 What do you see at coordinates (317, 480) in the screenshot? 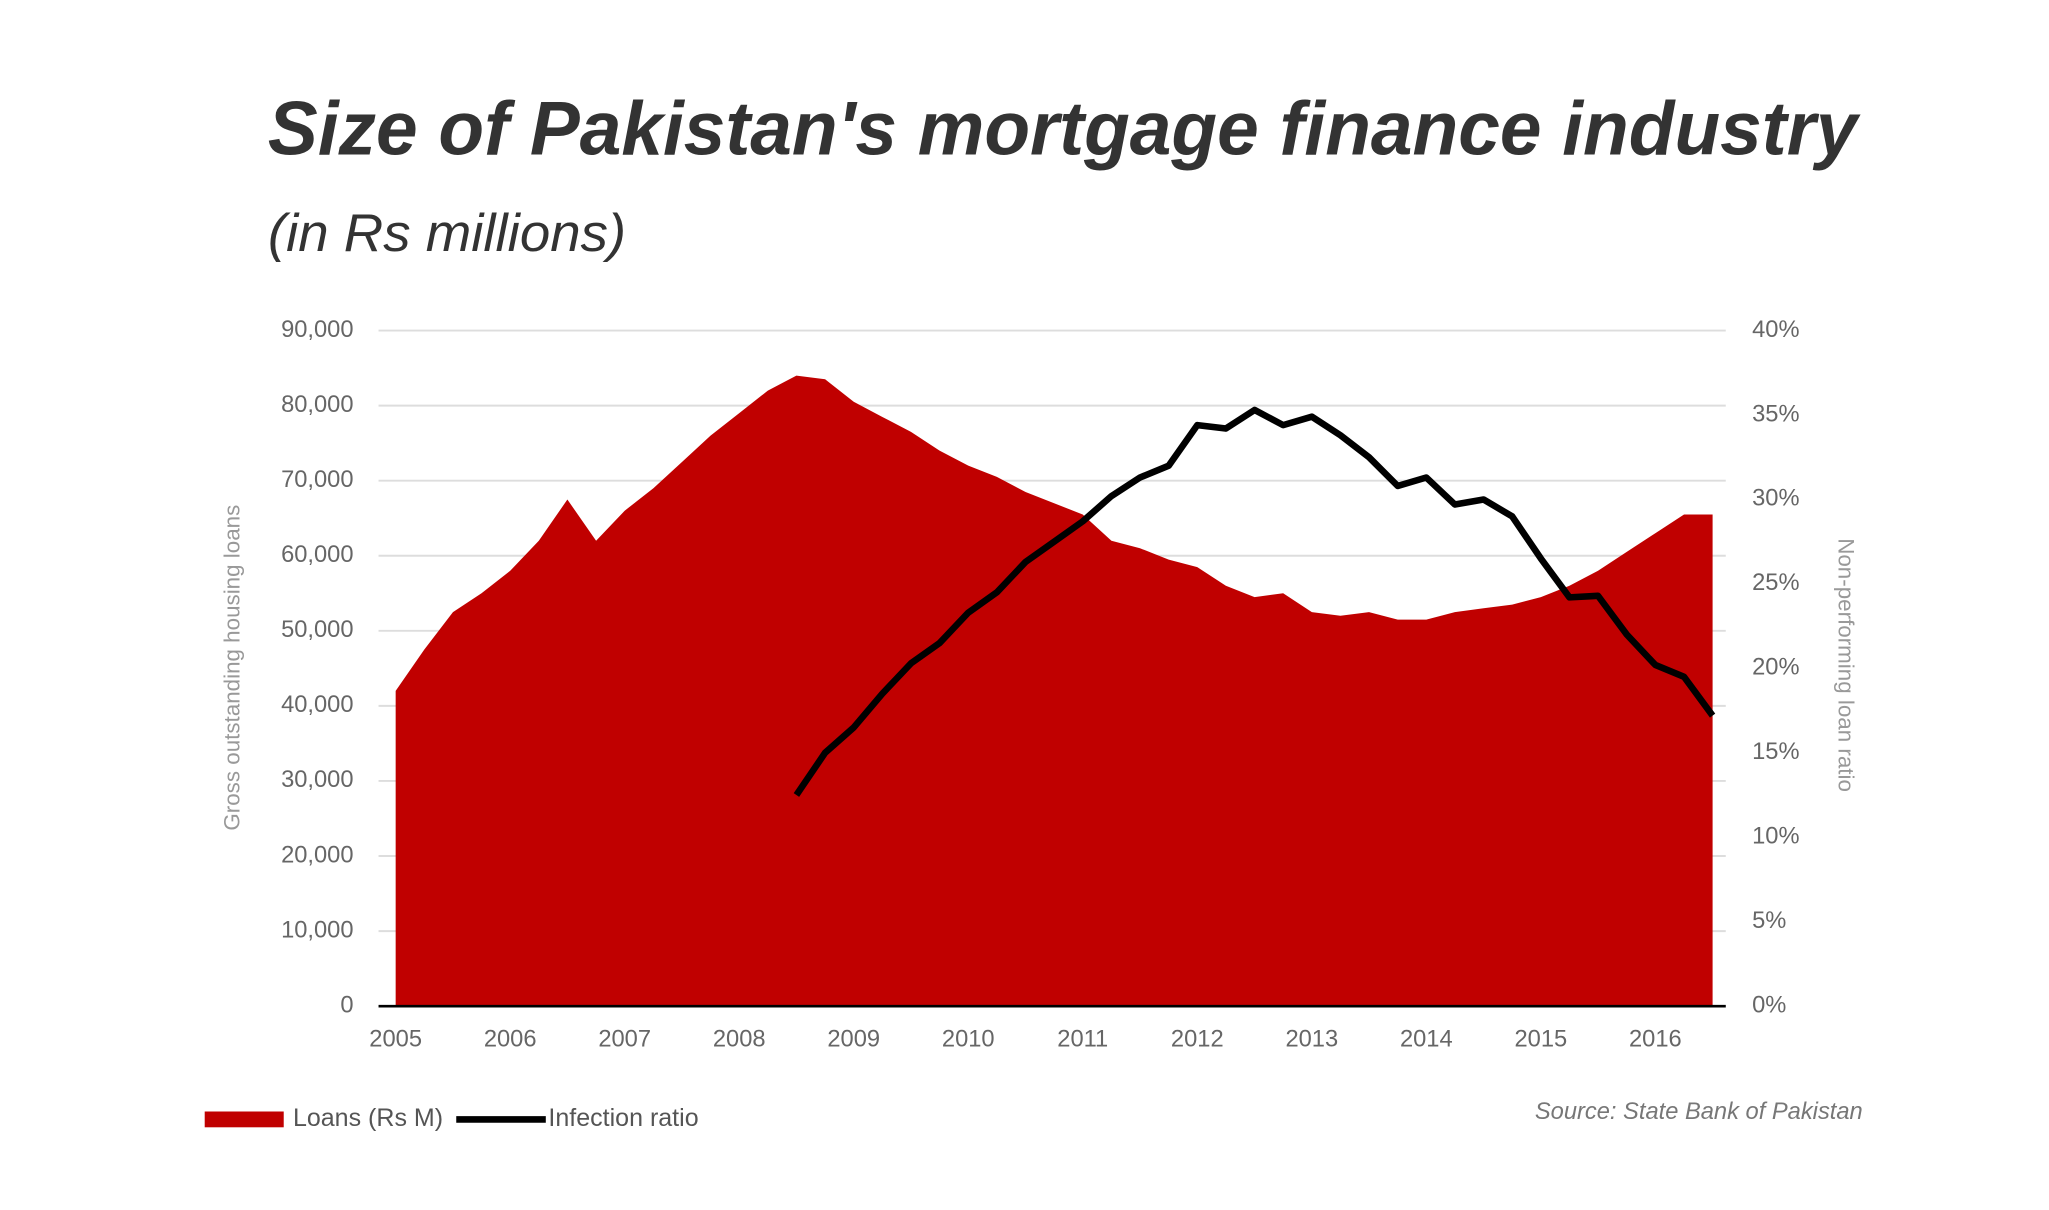
I see `y-tick-label: 70,000` at bounding box center [317, 480].